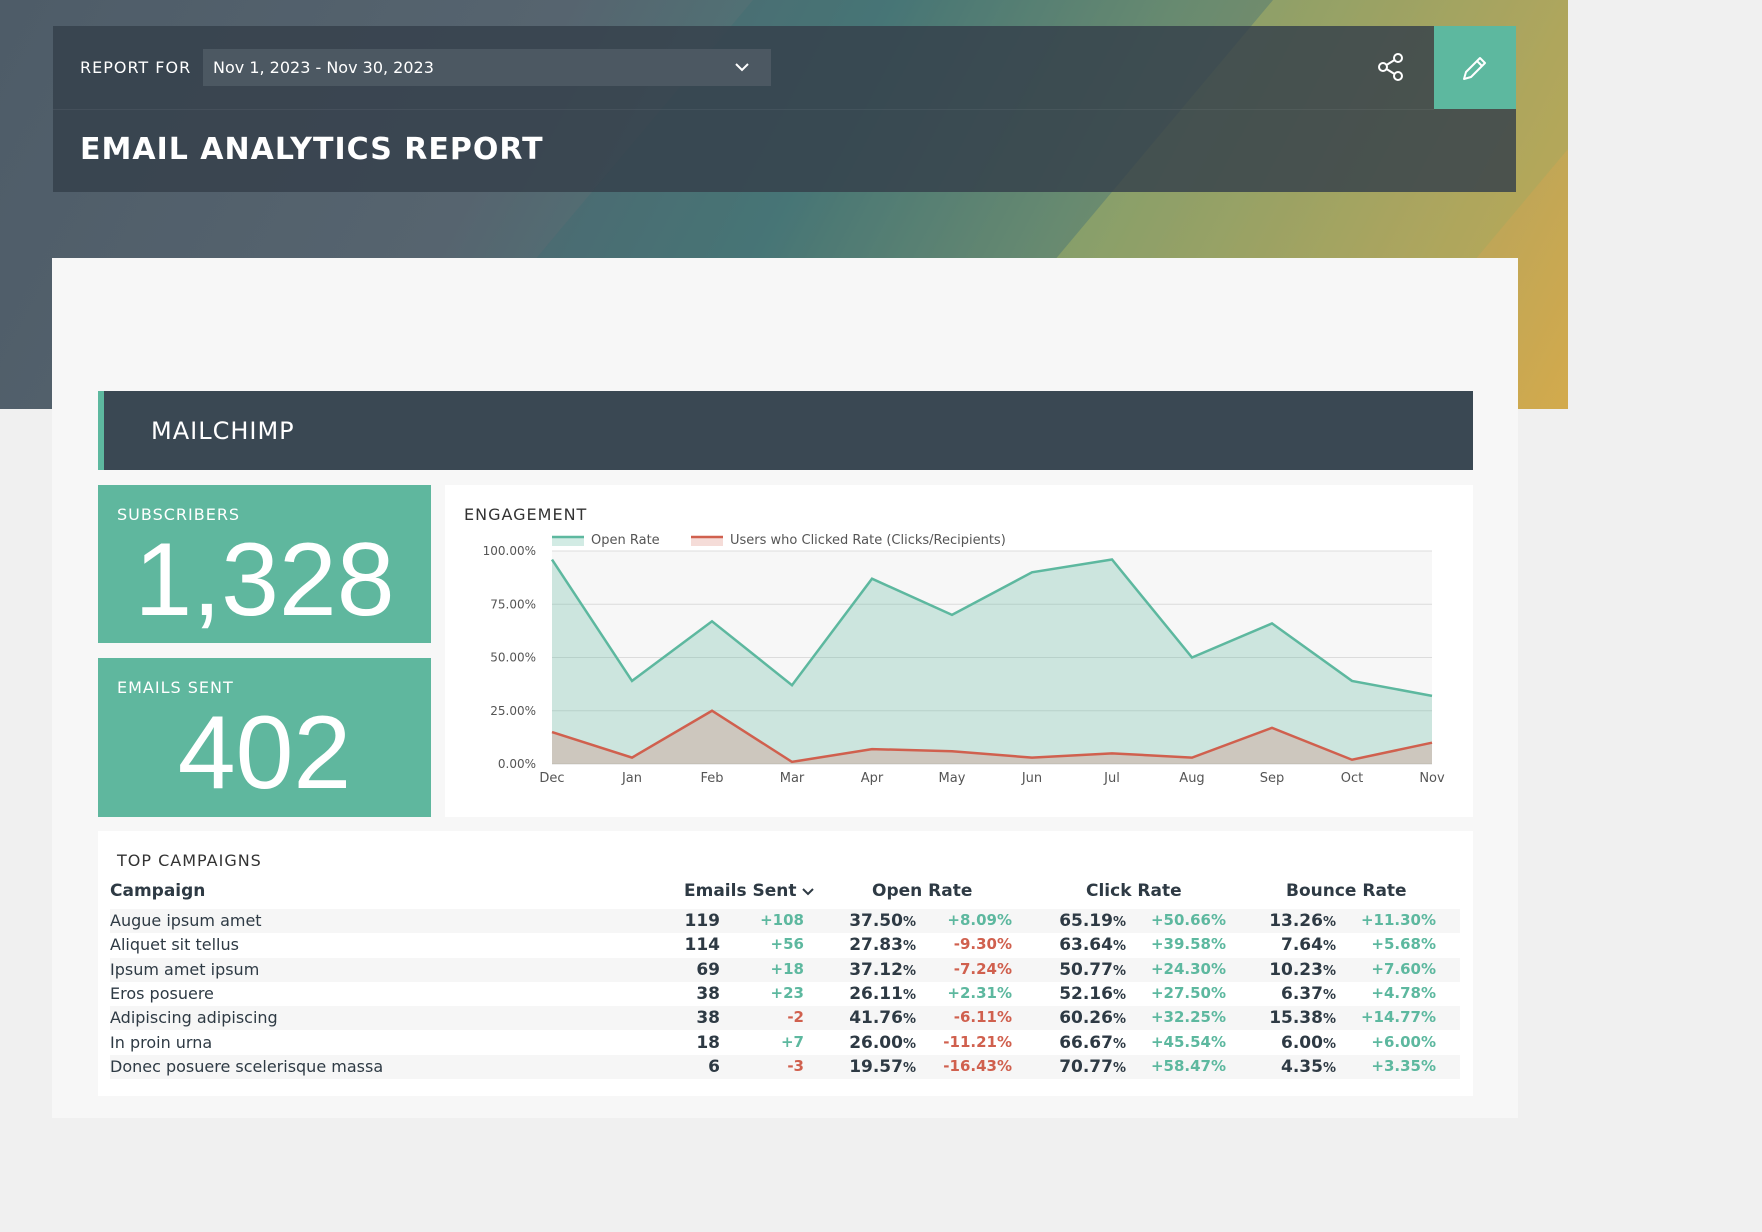 The image size is (1762, 1232). I want to click on emails-sent-delta: +56, so click(787, 944).